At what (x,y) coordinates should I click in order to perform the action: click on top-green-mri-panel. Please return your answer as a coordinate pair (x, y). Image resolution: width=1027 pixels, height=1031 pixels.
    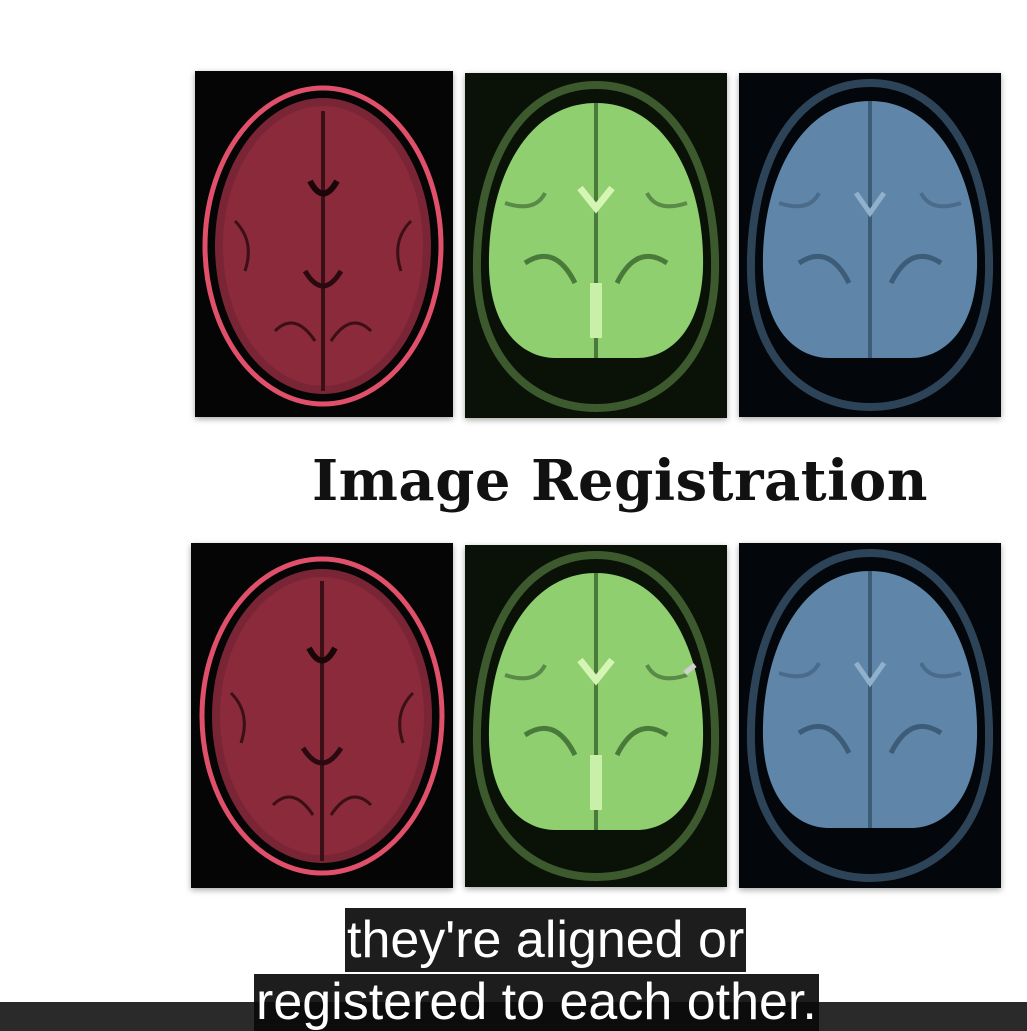
    Looking at the image, I should click on (596, 245).